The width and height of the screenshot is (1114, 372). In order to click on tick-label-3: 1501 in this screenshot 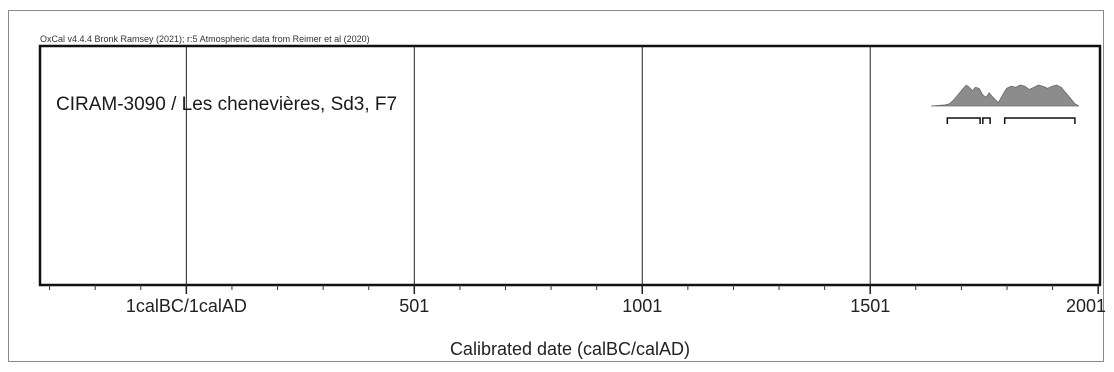, I will do `click(870, 306)`.